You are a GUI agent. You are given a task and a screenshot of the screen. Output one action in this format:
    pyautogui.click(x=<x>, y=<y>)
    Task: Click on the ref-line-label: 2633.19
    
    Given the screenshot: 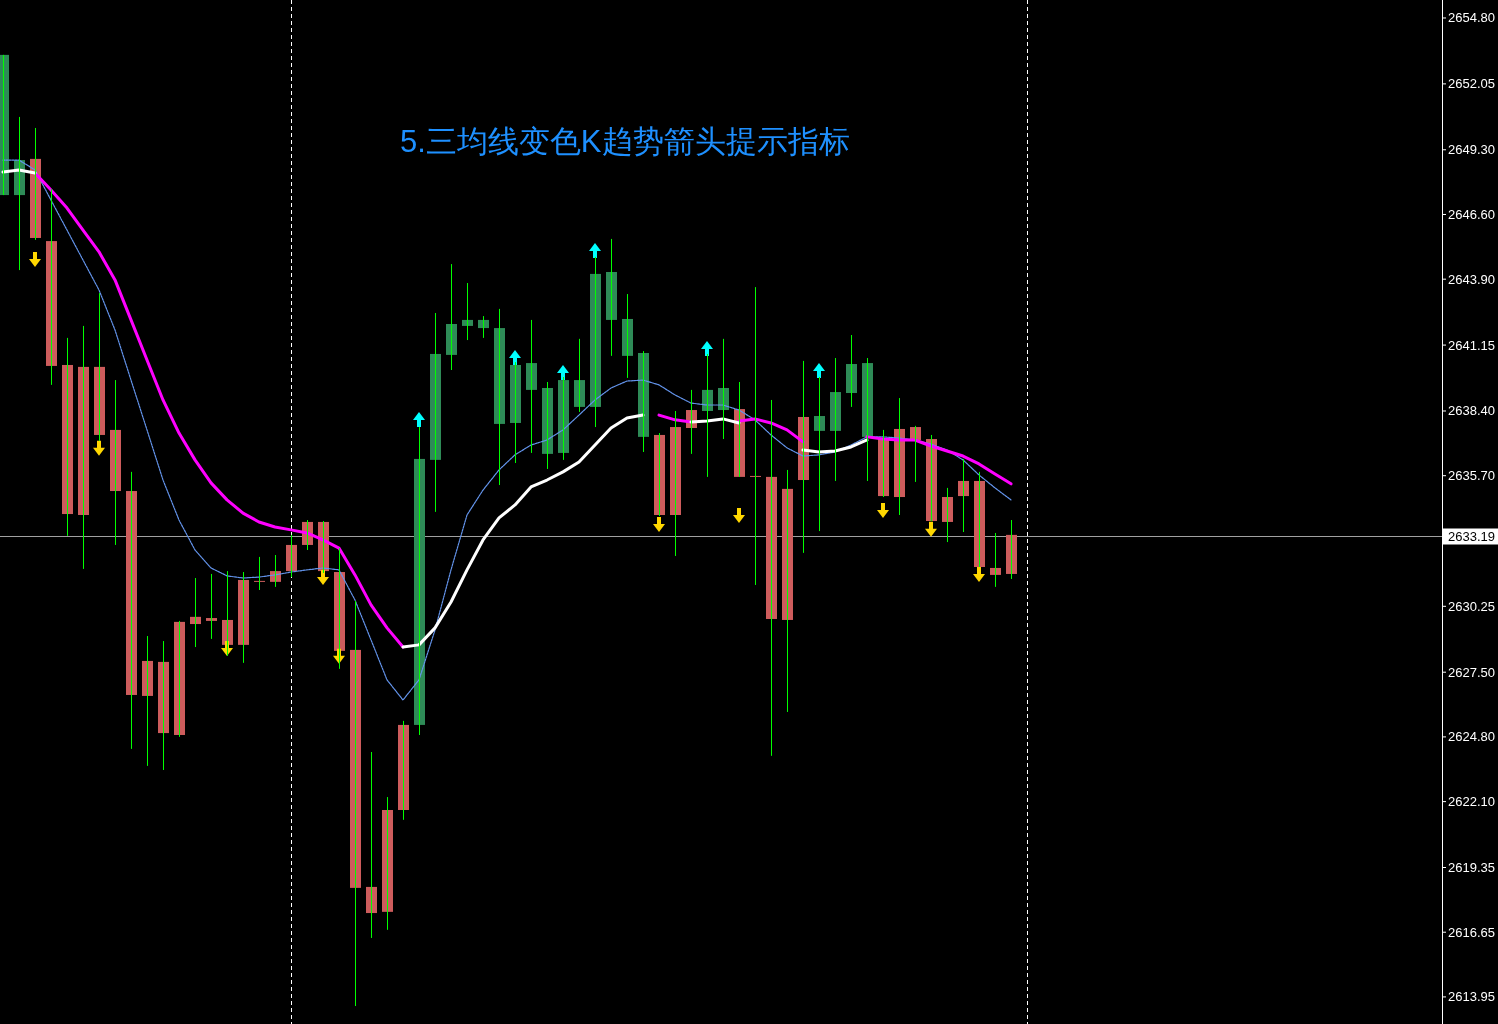 What is the action you would take?
    pyautogui.click(x=1471, y=536)
    